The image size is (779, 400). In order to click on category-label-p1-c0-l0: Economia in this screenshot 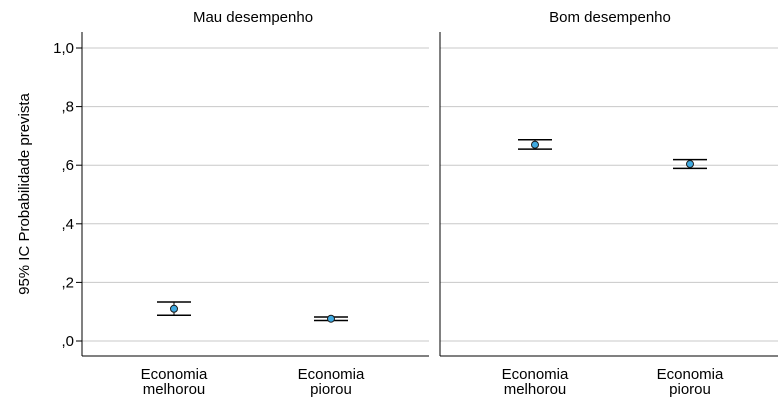, I will do `click(535, 374)`.